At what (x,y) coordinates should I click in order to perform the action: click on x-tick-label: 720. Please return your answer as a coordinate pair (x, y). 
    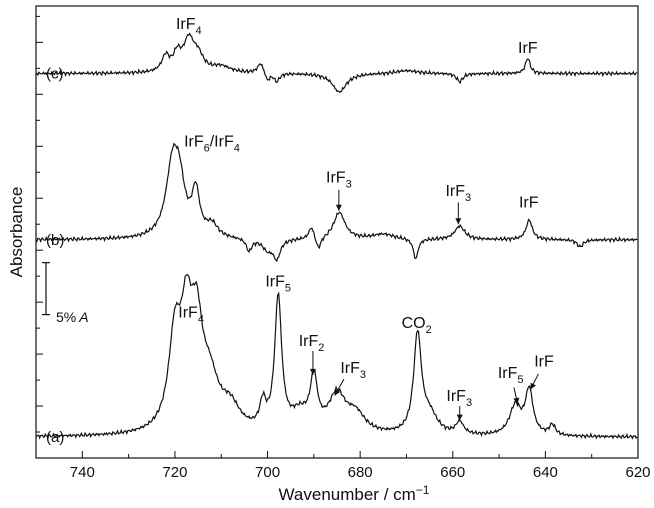
    Looking at the image, I should click on (174, 472).